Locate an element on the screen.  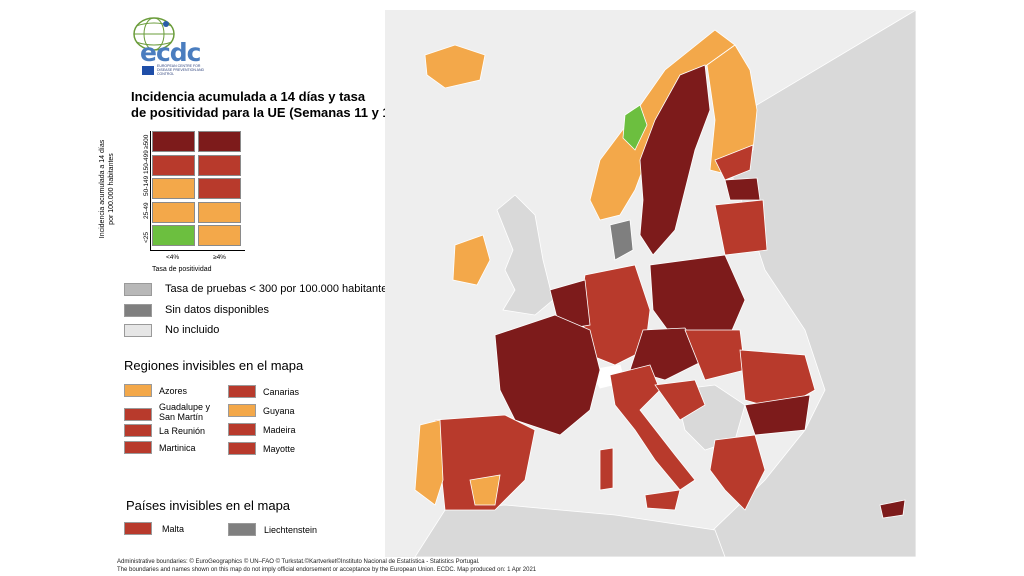
map-land-uk is located at coordinates (525, 255).